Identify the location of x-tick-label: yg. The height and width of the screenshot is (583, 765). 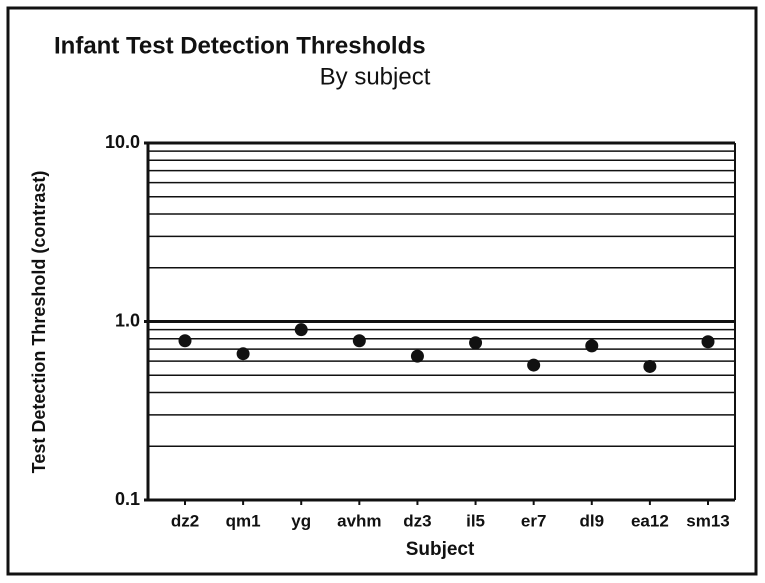
(301, 520).